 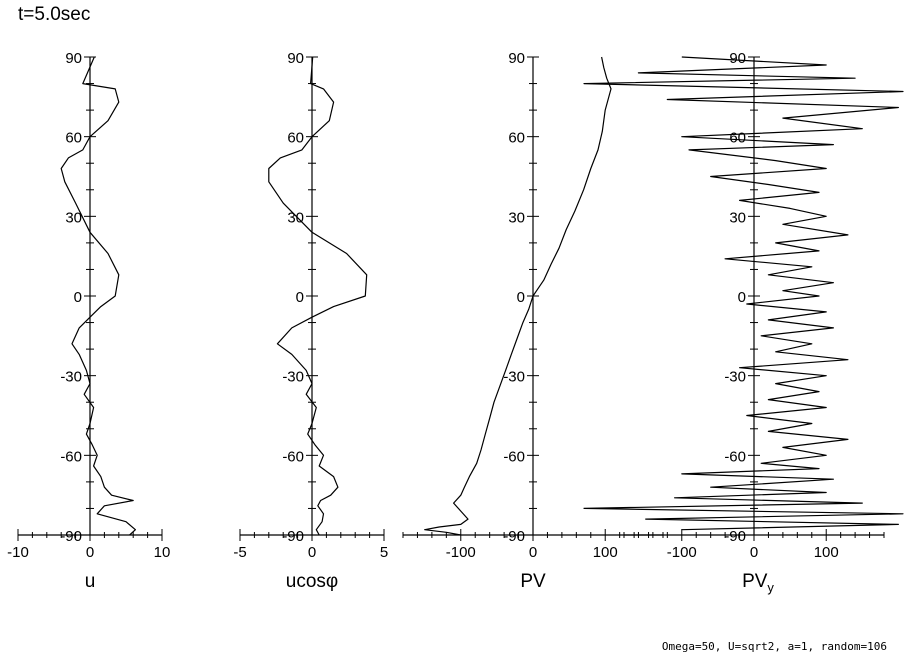 I want to click on panel-u: 90 60 30 0 -30 -60 -90 -10 0 10 u, so click(x=88, y=321).